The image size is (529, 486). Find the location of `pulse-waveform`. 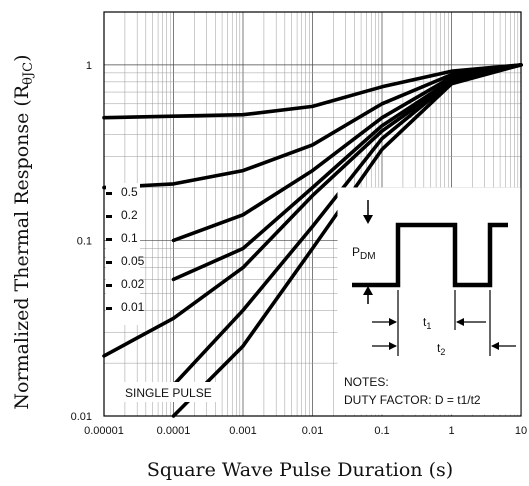

pulse-waveform is located at coordinates (430, 255).